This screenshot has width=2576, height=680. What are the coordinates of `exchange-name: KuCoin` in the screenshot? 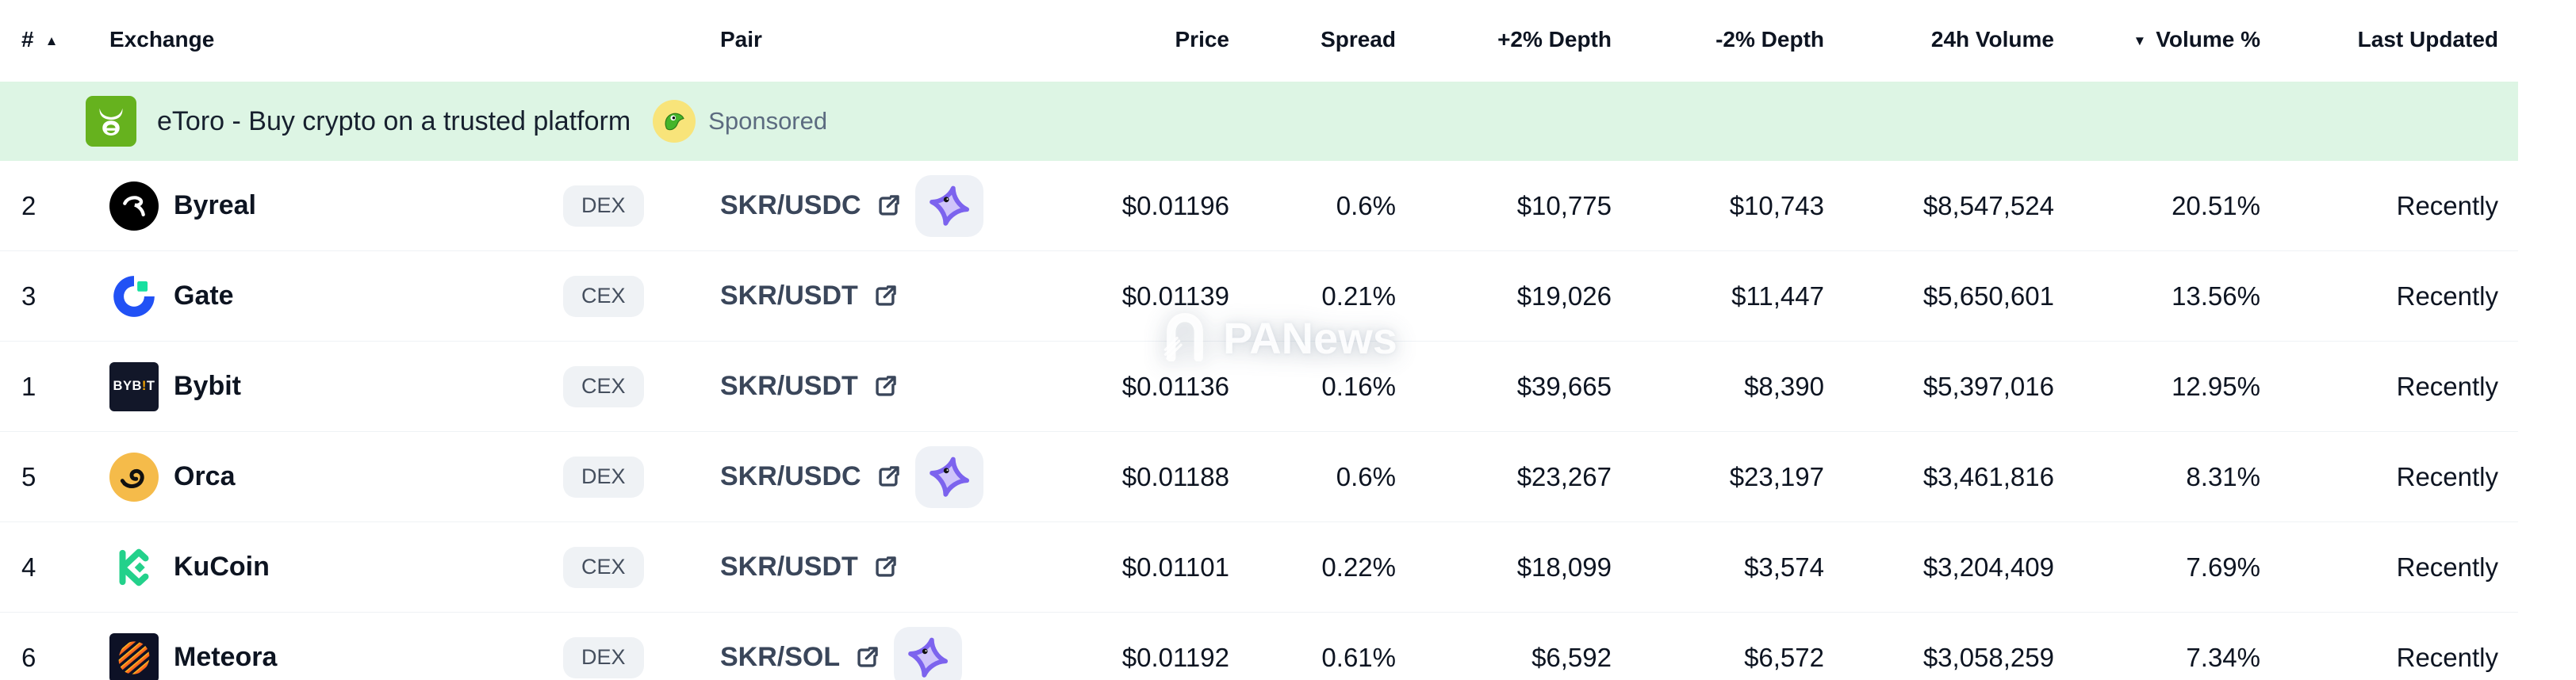 It's located at (222, 567).